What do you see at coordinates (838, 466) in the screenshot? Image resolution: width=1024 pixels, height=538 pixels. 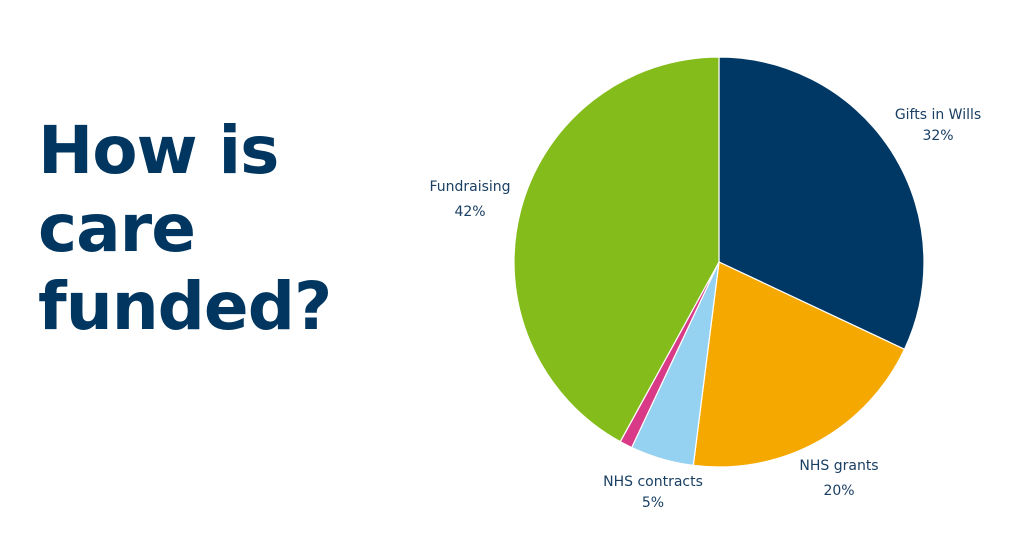 I see `label-nhs-grants: NHS grants` at bounding box center [838, 466].